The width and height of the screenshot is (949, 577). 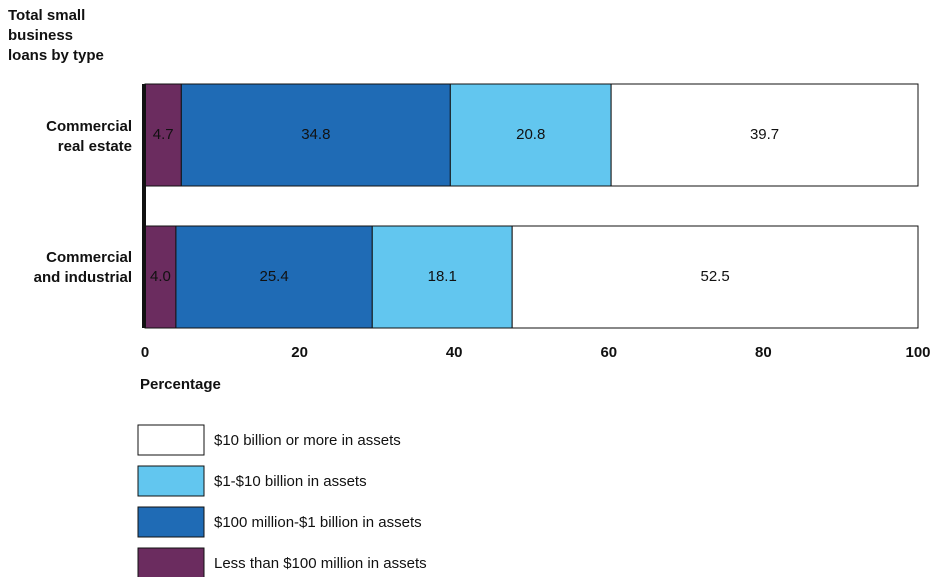 I want to click on data-label: 25.4, so click(x=273, y=276).